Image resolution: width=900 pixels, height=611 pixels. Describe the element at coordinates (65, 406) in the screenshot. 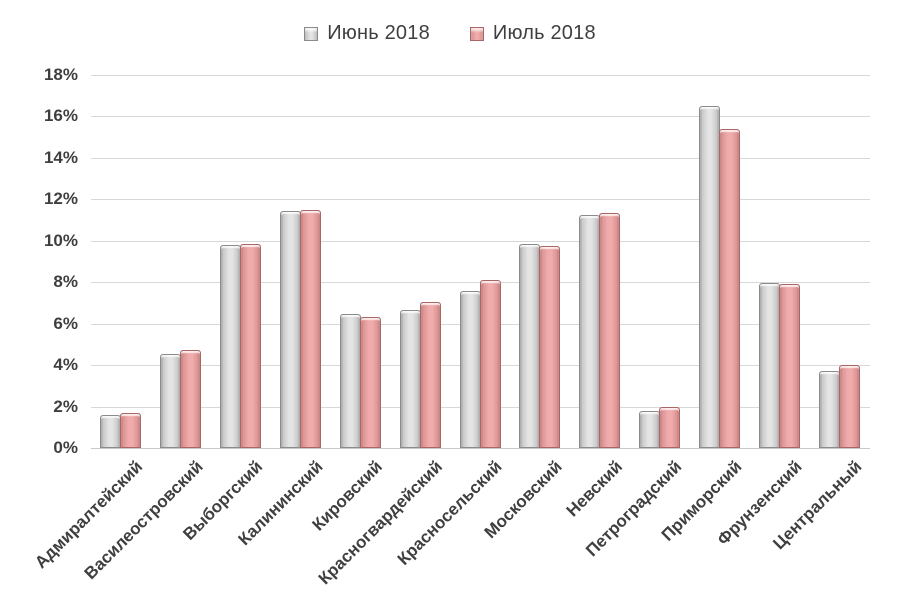

I see `y-tick-label: 2%` at that location.